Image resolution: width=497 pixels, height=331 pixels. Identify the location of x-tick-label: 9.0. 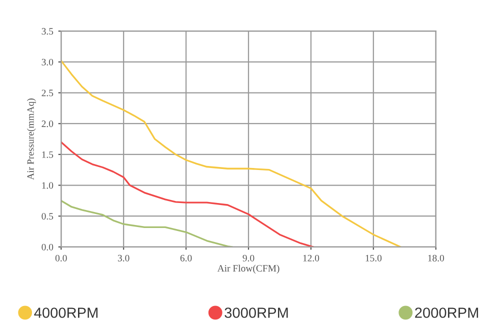
(248, 258).